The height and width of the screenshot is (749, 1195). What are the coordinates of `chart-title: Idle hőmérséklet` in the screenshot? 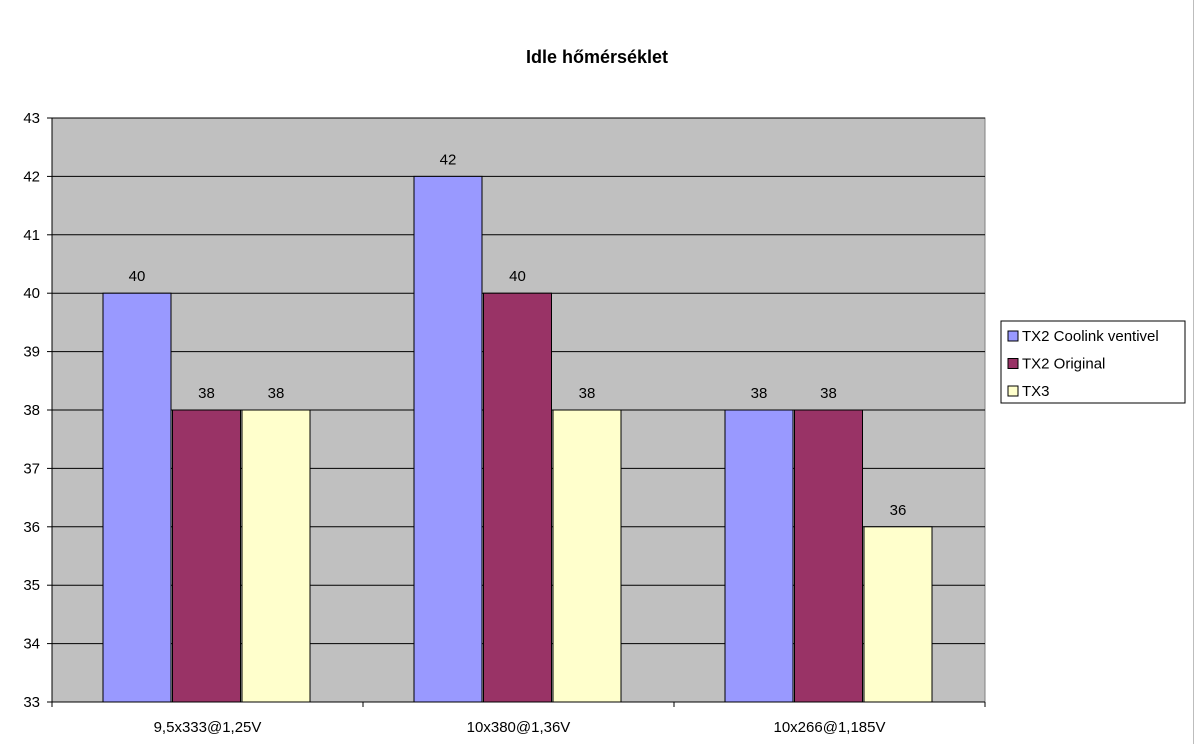 It's located at (597, 57).